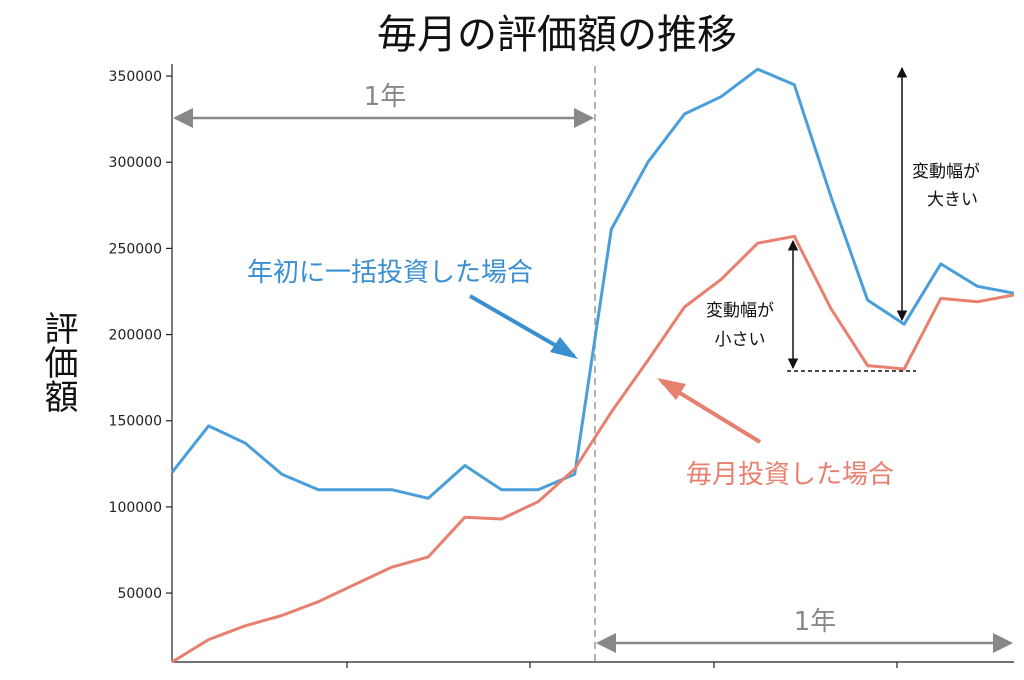 The image size is (1024, 680). I want to click on x-ticks, so click(622, 665).